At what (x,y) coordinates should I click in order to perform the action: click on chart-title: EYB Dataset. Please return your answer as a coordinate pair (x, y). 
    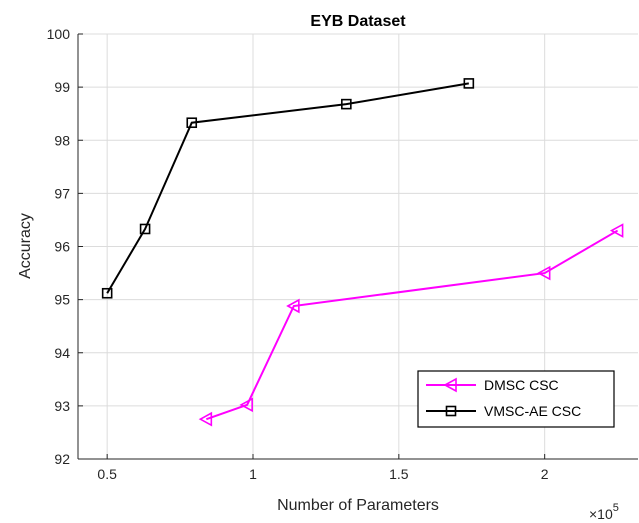
    Looking at the image, I should click on (358, 21).